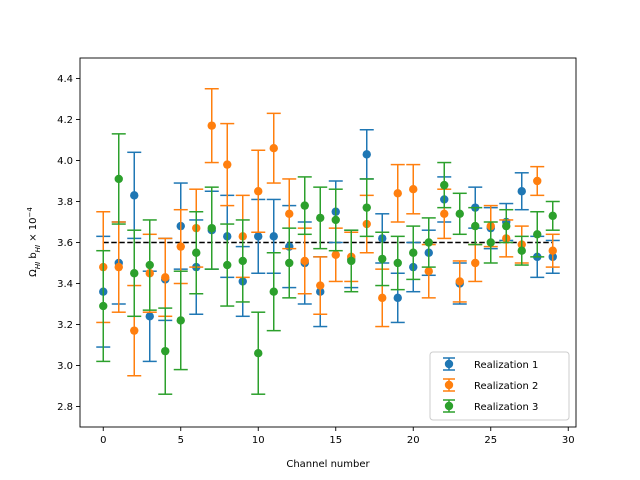 This screenshot has height=480, width=640. I want to click on x-tick-label: 20, so click(413, 440).